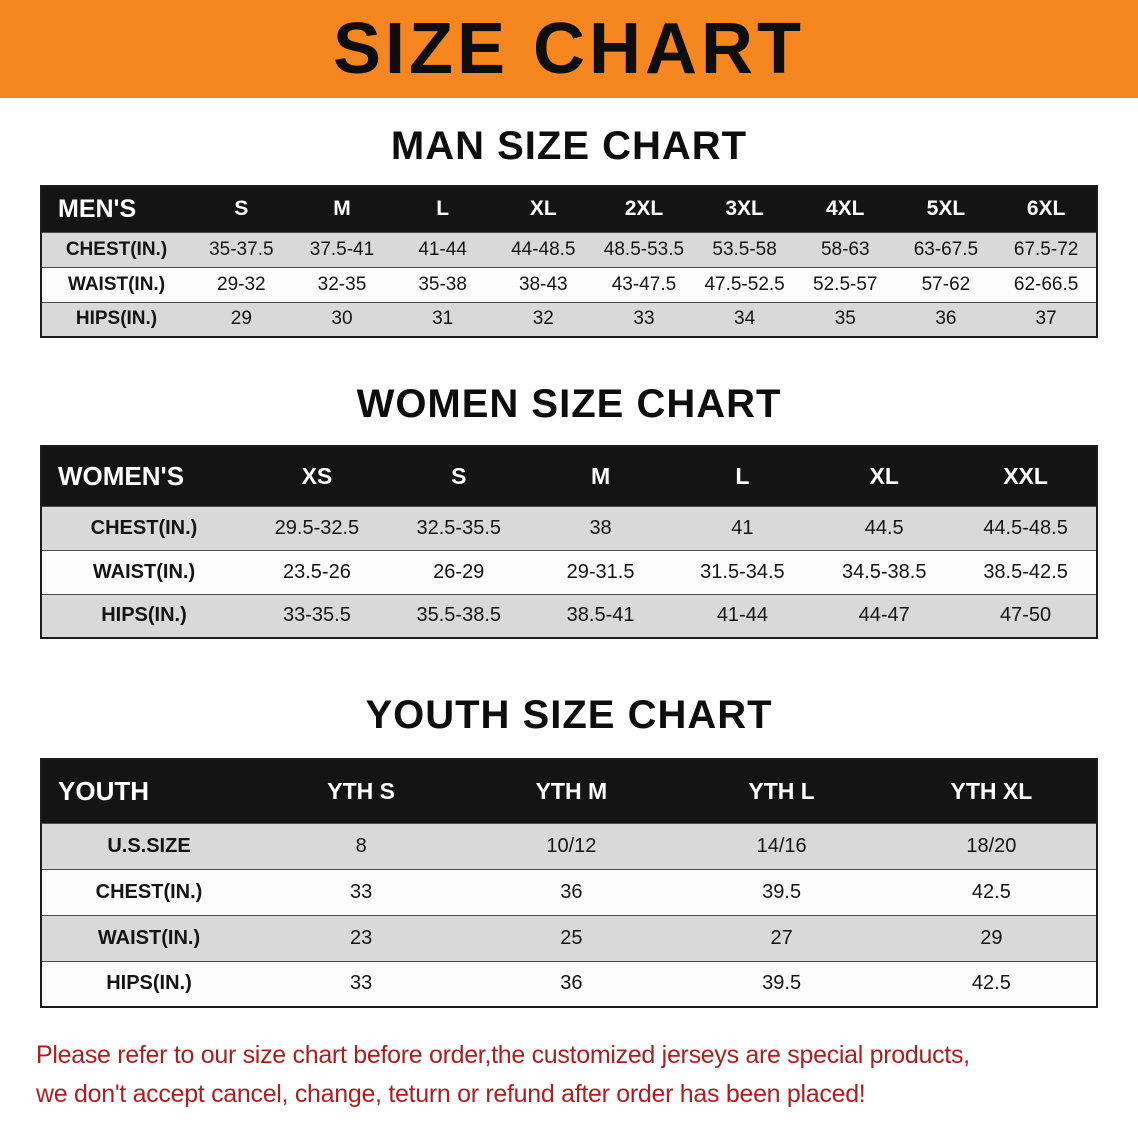  What do you see at coordinates (571, 937) in the screenshot?
I see `size-value: 25` at bounding box center [571, 937].